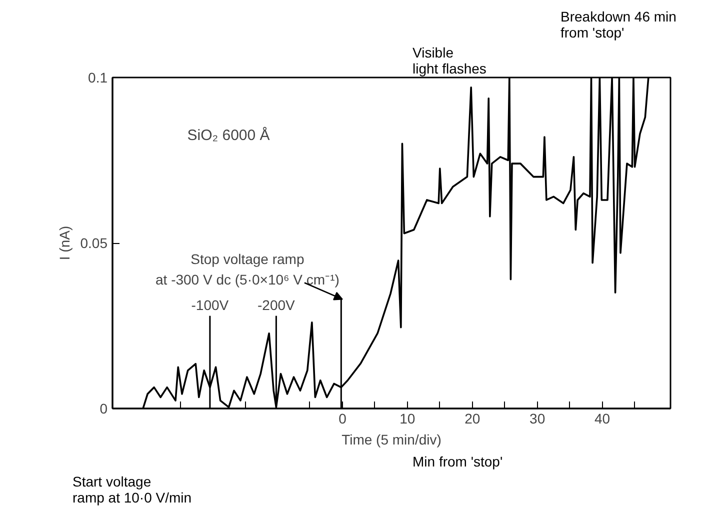 Image resolution: width=721 pixels, height=508 pixels. I want to click on text: Start voltage ramp at 10·0 V/min, so click(132, 490).